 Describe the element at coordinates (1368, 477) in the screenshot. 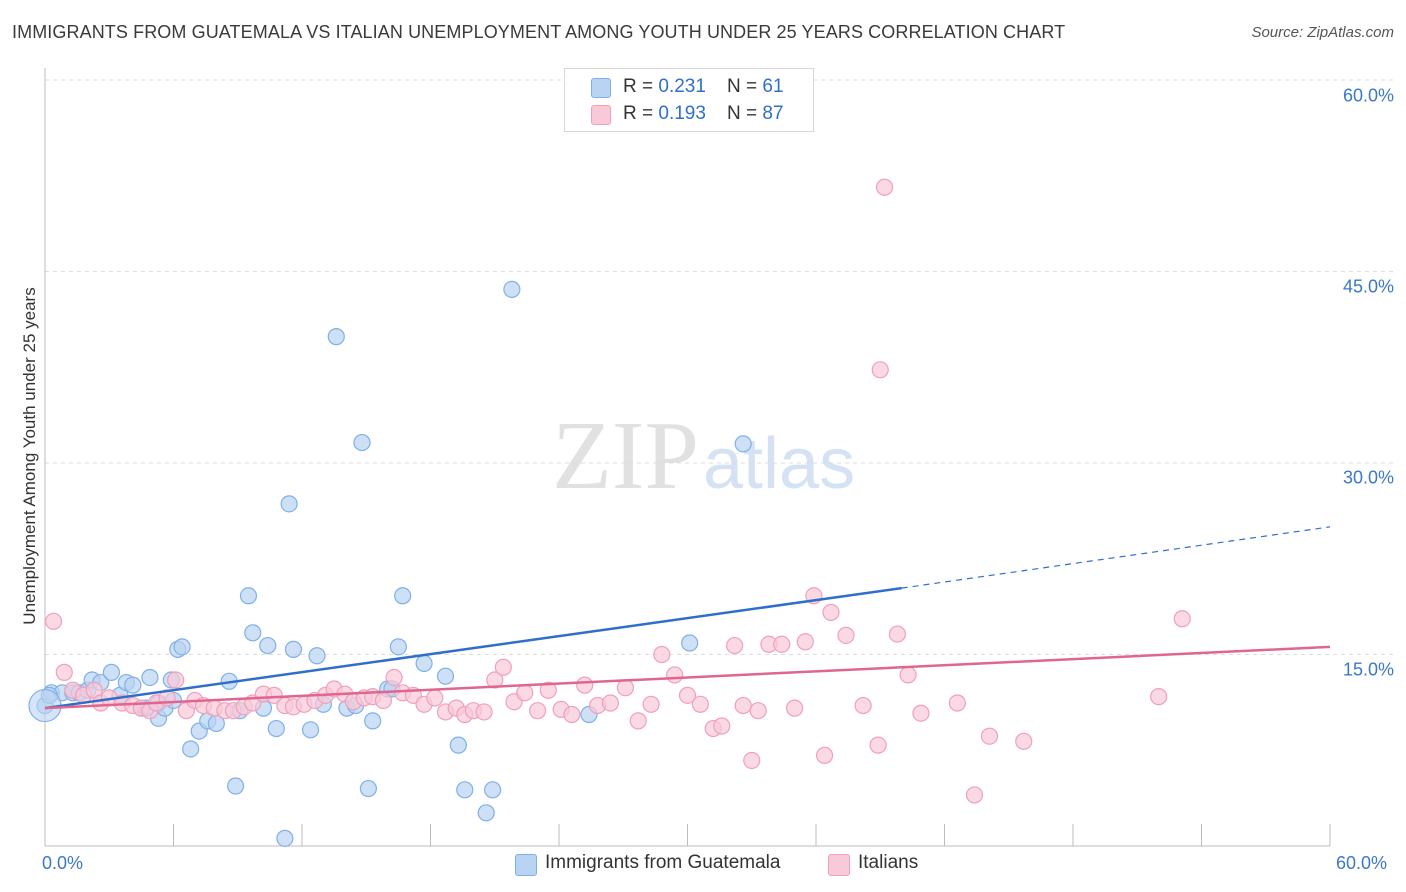

I see `y-tick-label: 30.0%` at that location.